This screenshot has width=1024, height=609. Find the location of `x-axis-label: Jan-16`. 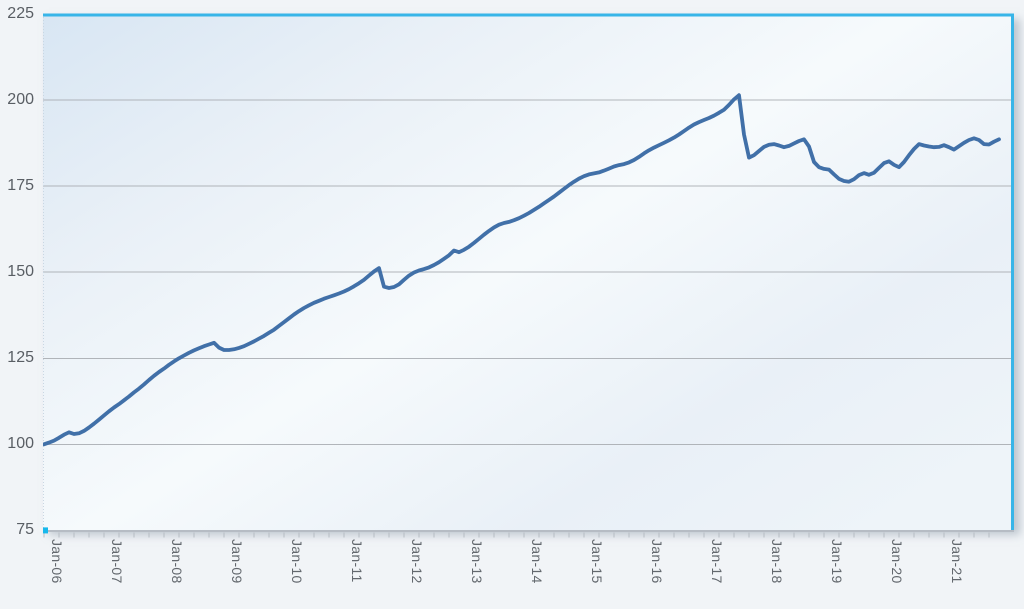

x-axis-label: Jan-16 is located at coordinates (657, 561).